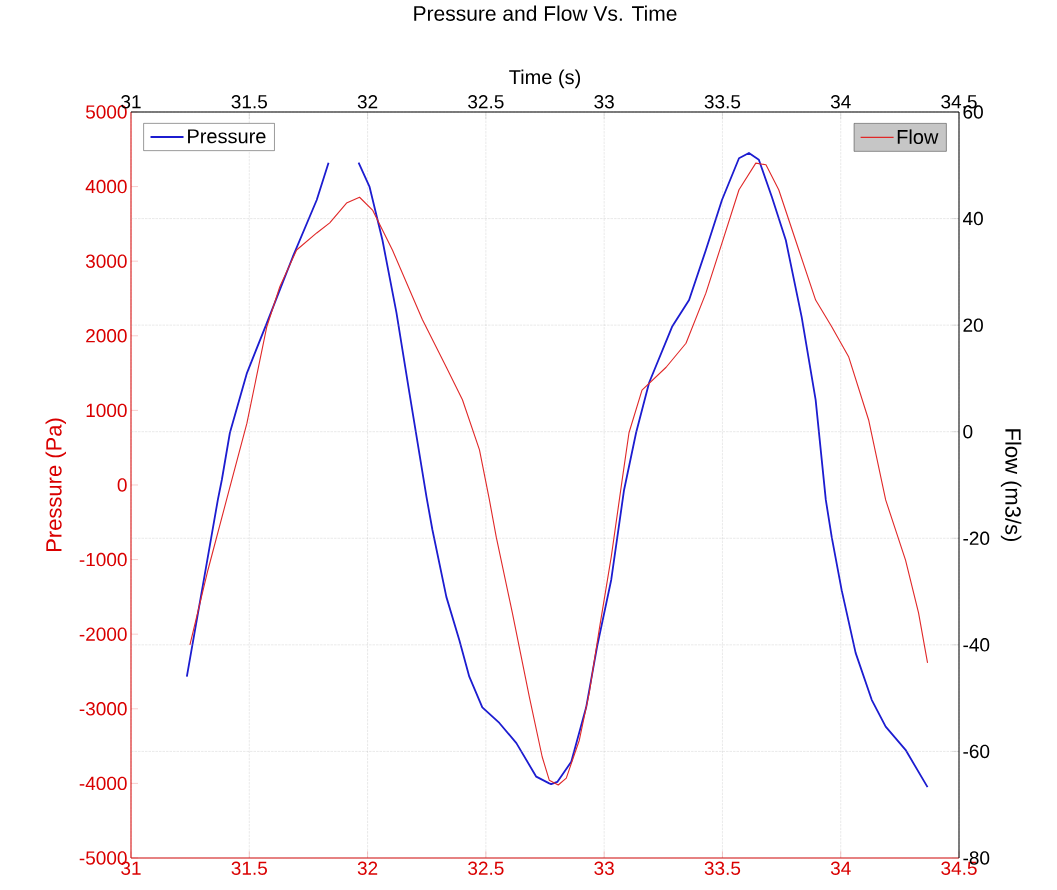  I want to click on chart-title: Pressure and Flow Vs. Time, so click(545, 13).